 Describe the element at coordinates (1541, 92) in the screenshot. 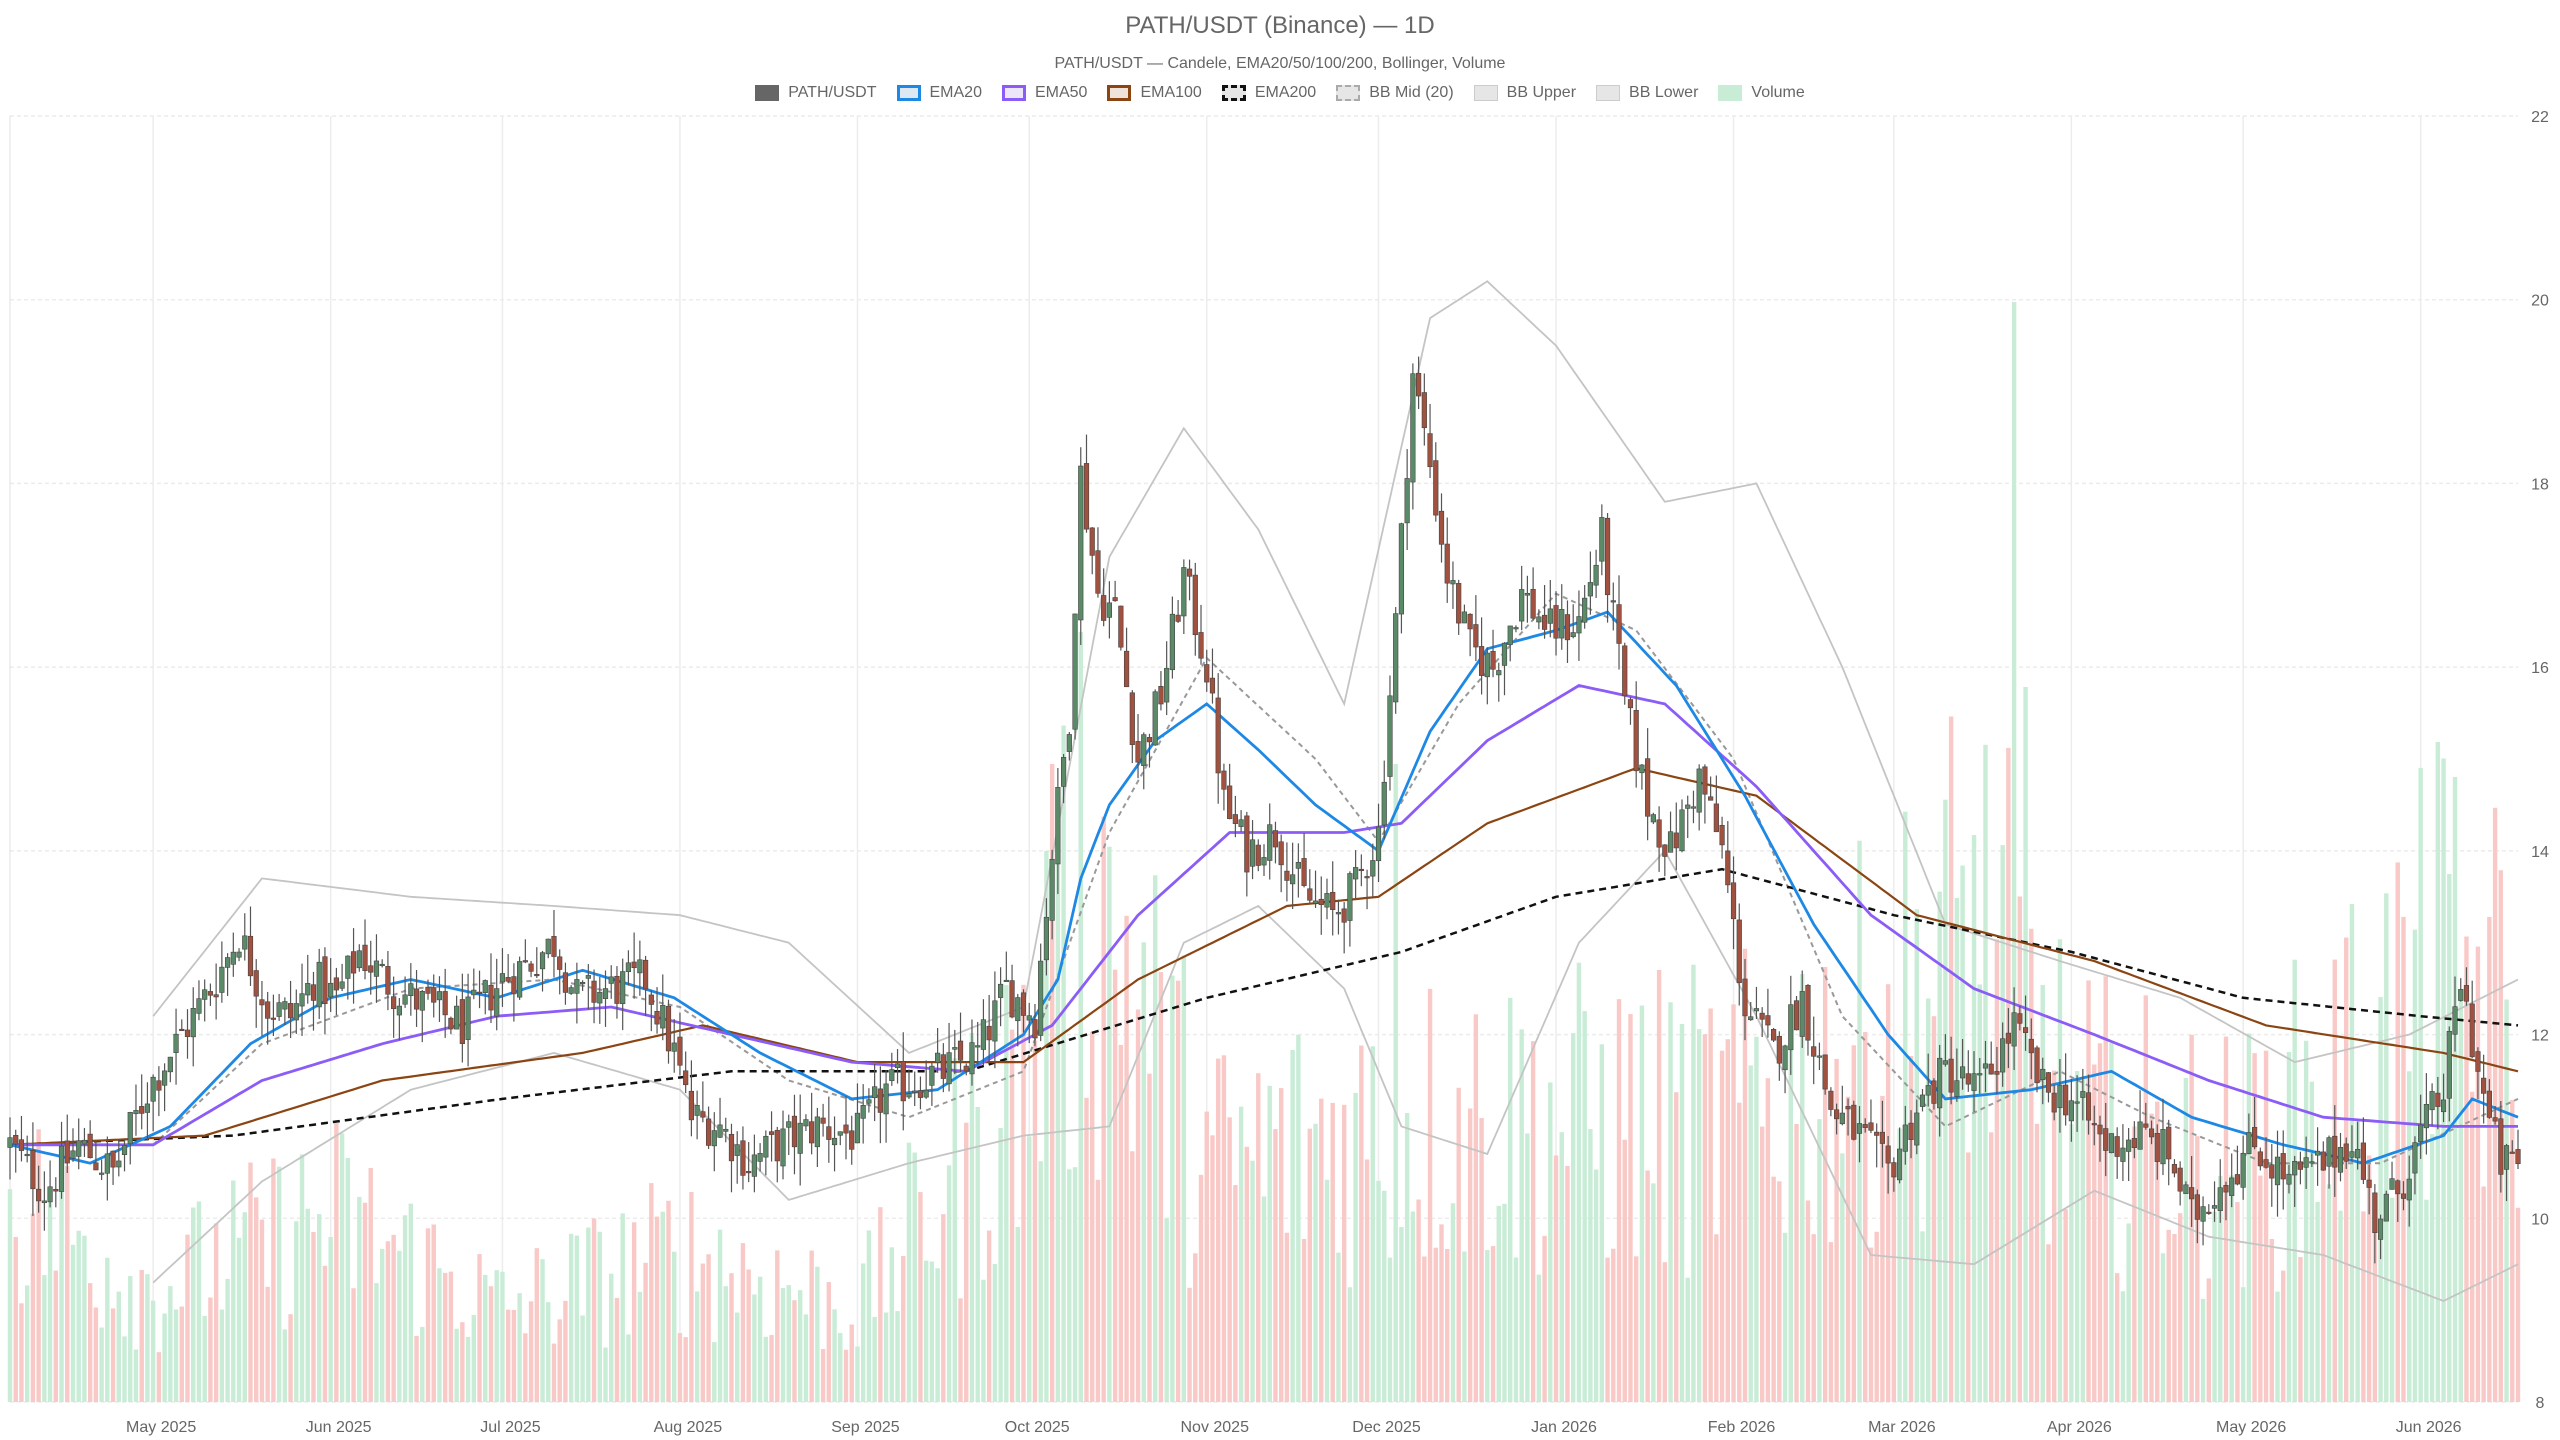

I see `legend-label: BB Upper` at that location.